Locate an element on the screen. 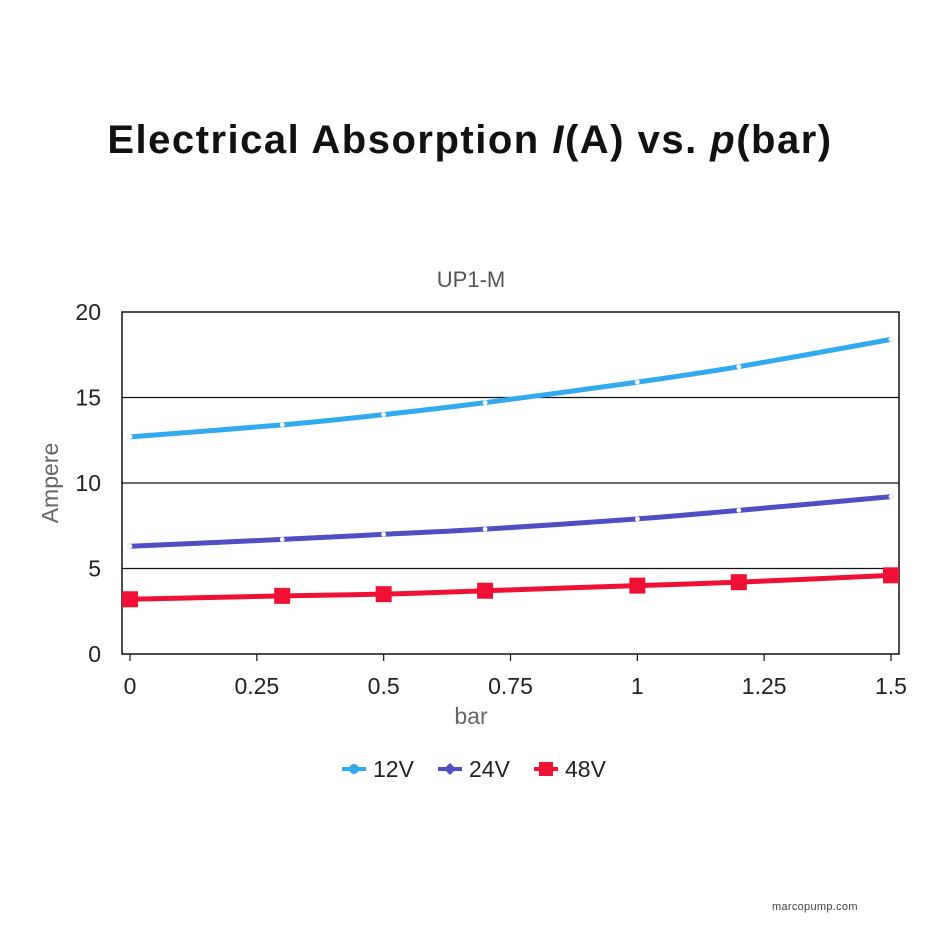 This screenshot has height=940, width=940. y-axis-label: Ampere is located at coordinates (50, 483).